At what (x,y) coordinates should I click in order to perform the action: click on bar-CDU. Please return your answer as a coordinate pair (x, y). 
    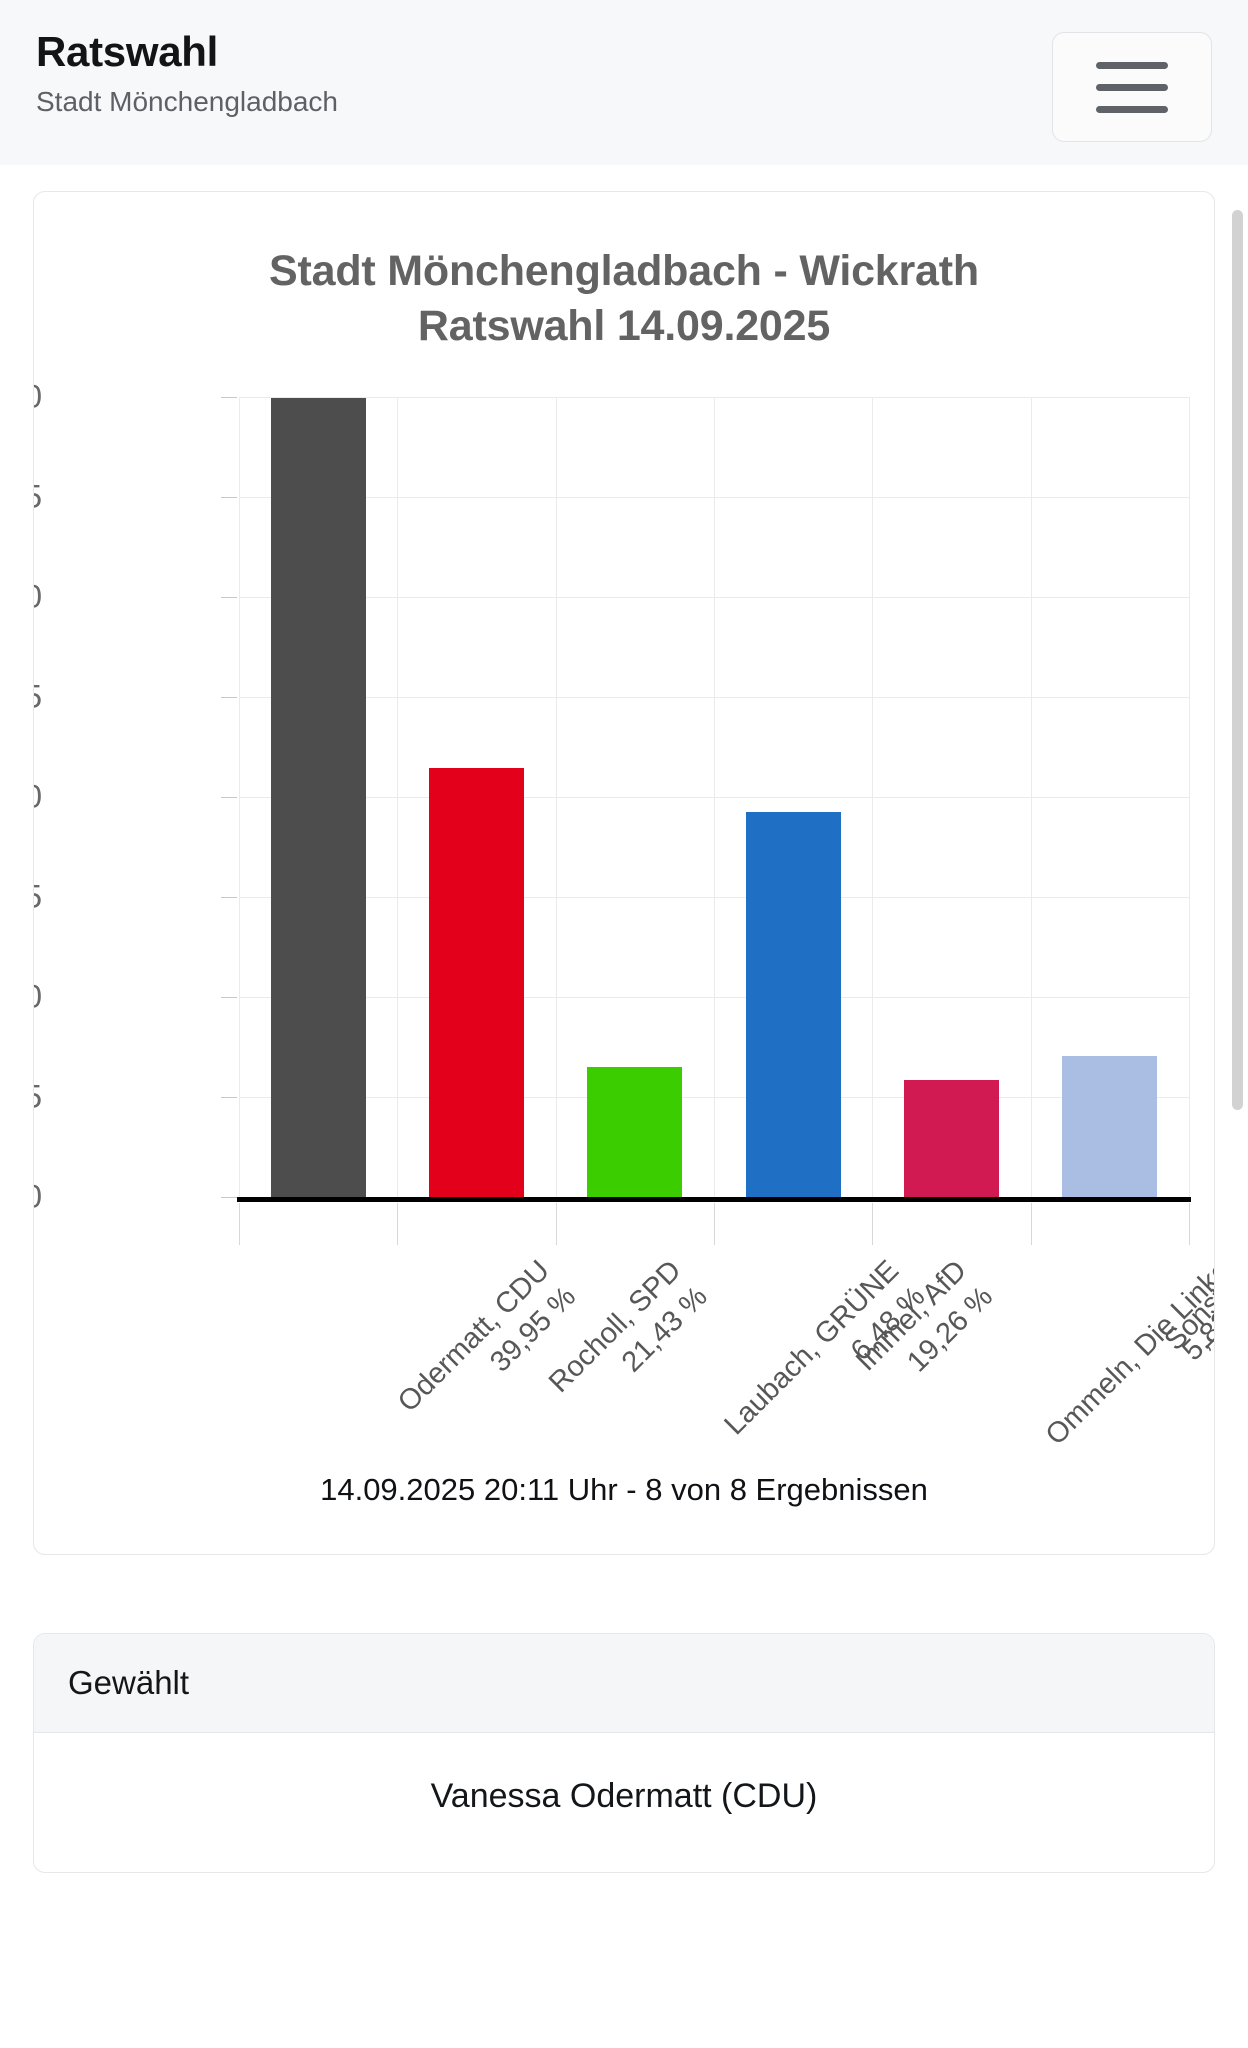
    Looking at the image, I should click on (318, 798).